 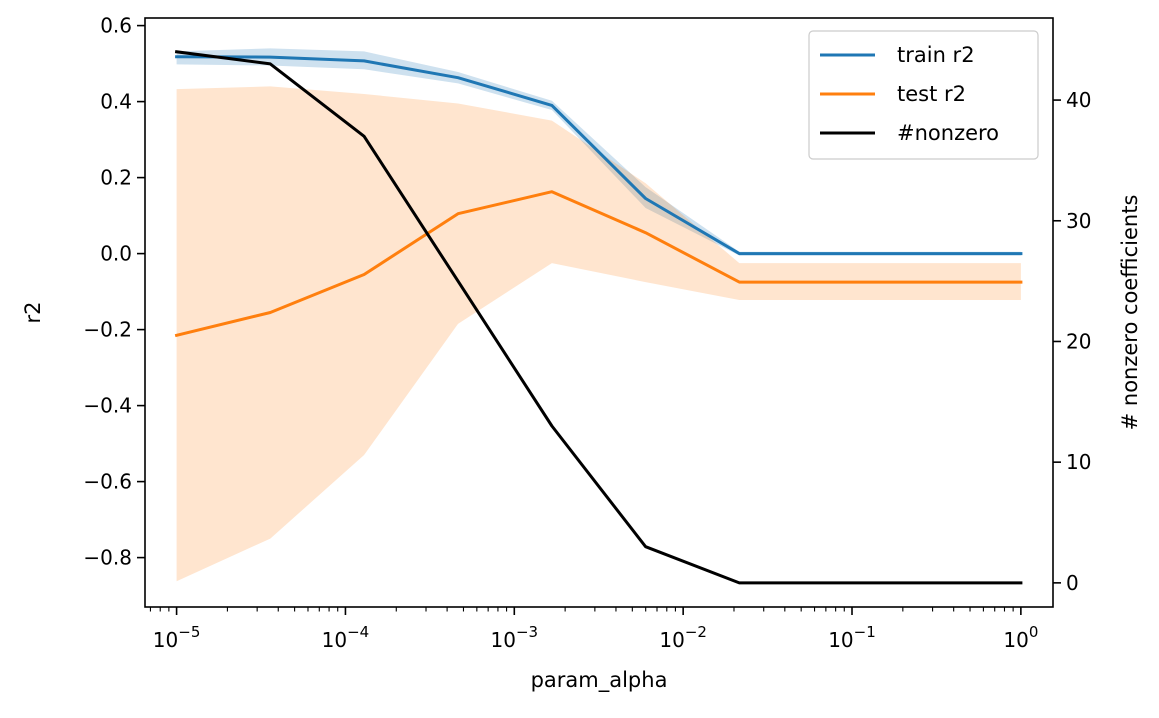 I want to click on y-axis-title: r2, so click(x=33, y=313).